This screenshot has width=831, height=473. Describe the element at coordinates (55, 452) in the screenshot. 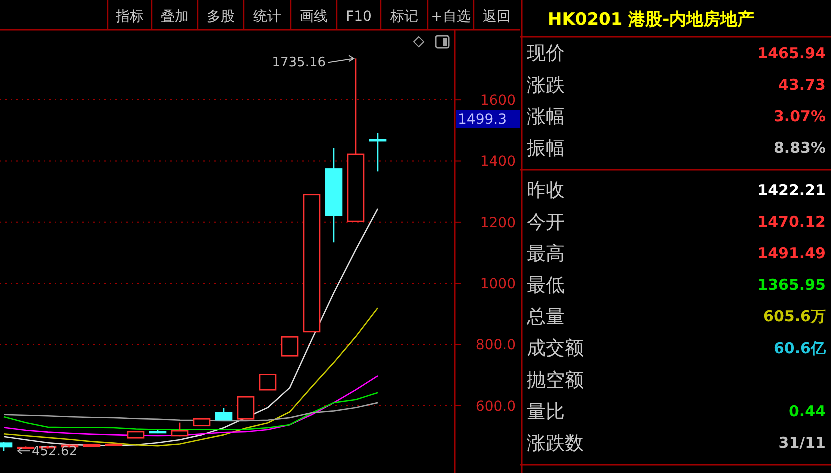

I see `annotation: 452.62` at that location.